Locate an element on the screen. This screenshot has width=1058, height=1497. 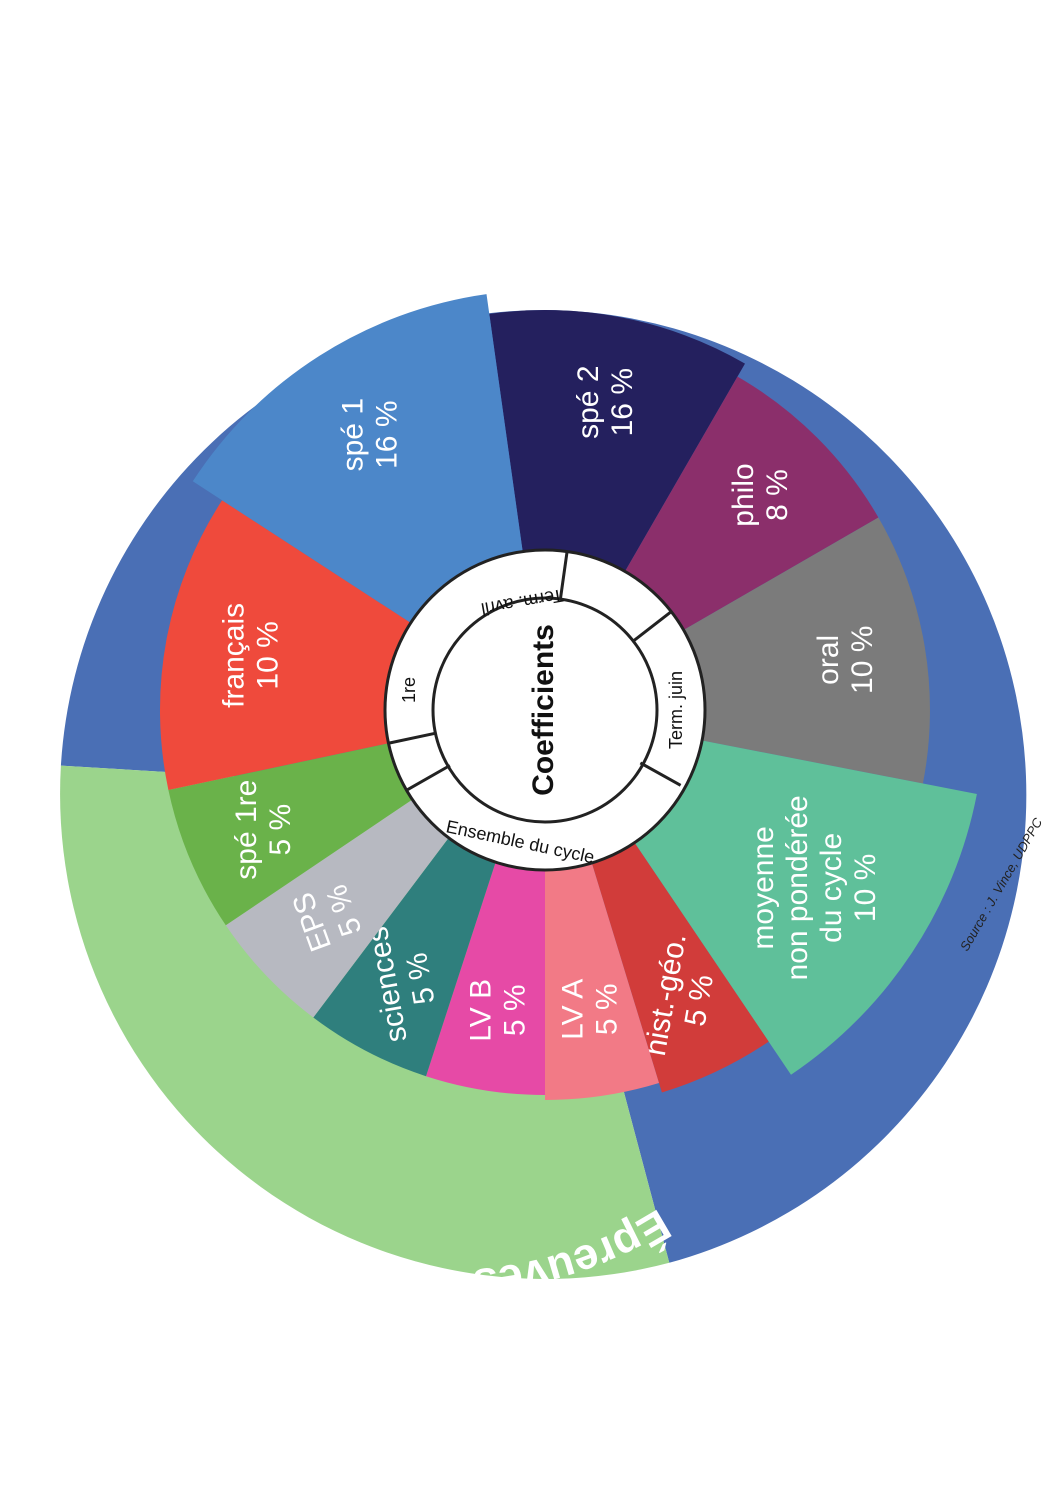
slice-label-lvb: LV B5 % is located at coordinates (497, 1010).